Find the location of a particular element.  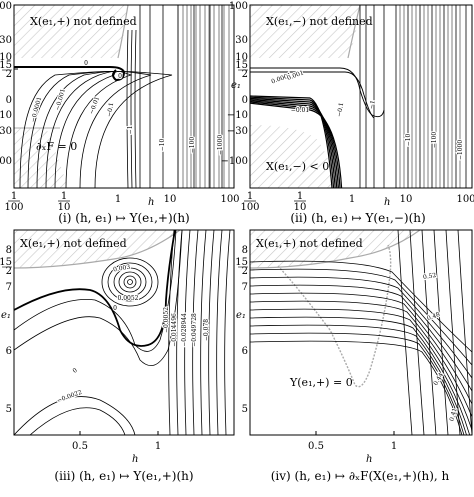

hatched-region-negative is located at coordinates (295, 156).